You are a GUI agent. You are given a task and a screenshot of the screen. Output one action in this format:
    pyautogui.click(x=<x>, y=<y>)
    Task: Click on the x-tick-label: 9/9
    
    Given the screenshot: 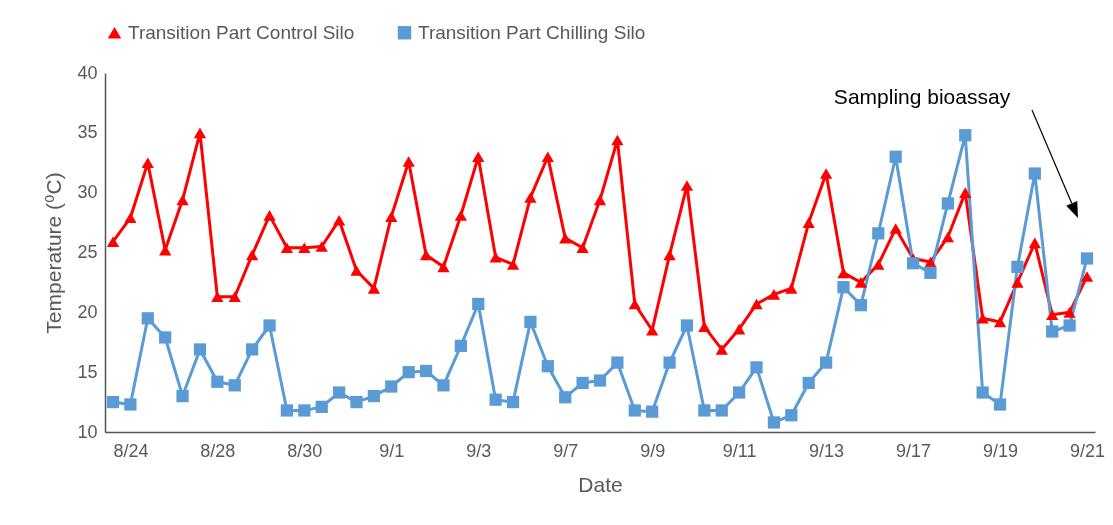 What is the action you would take?
    pyautogui.click(x=653, y=450)
    